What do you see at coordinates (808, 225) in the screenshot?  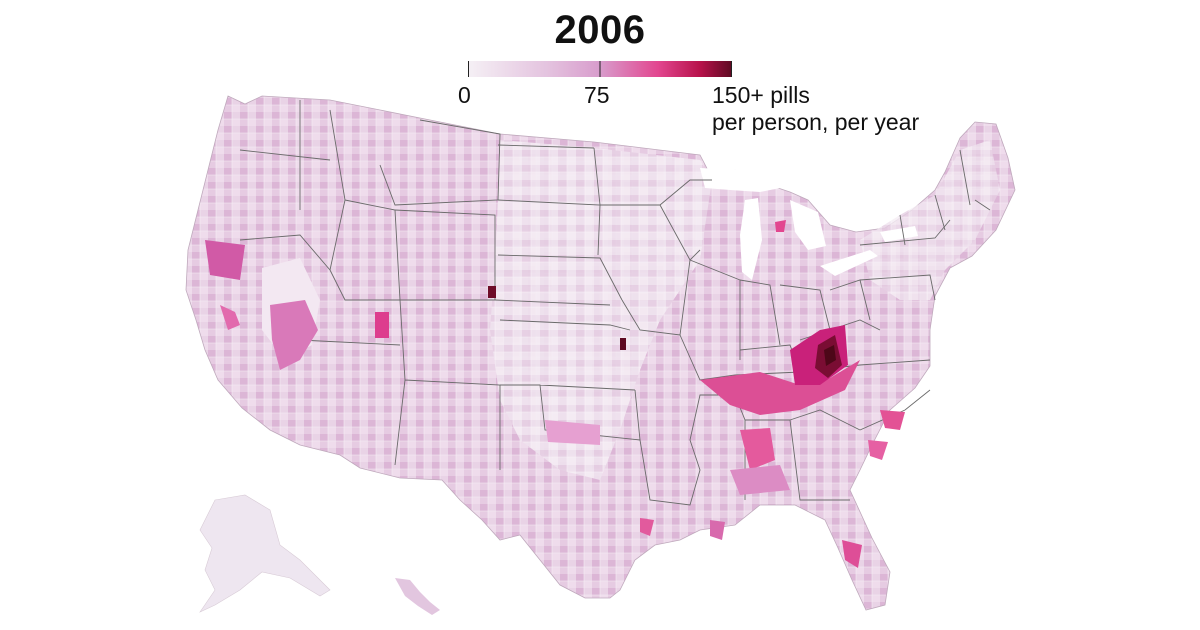 I see `lake-huron` at bounding box center [808, 225].